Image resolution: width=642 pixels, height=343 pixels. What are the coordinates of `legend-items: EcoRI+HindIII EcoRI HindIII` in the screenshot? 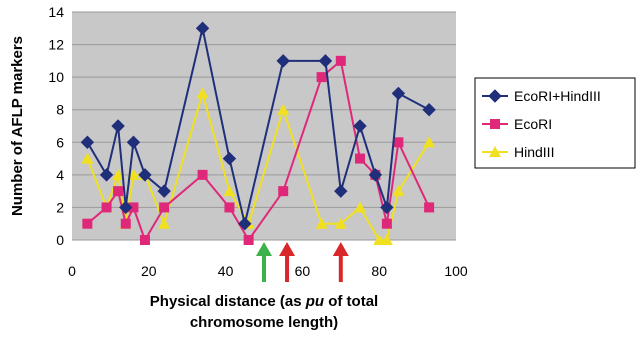 It's located at (541, 124).